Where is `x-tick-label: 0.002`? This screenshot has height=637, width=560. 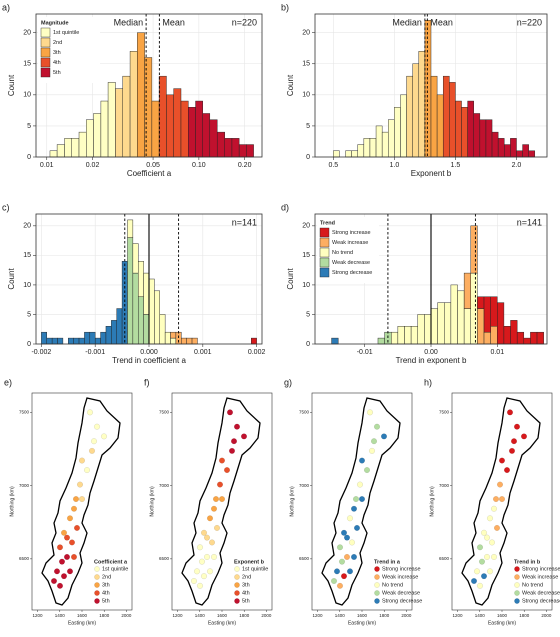
x-tick-label: 0.002 is located at coordinates (257, 352).